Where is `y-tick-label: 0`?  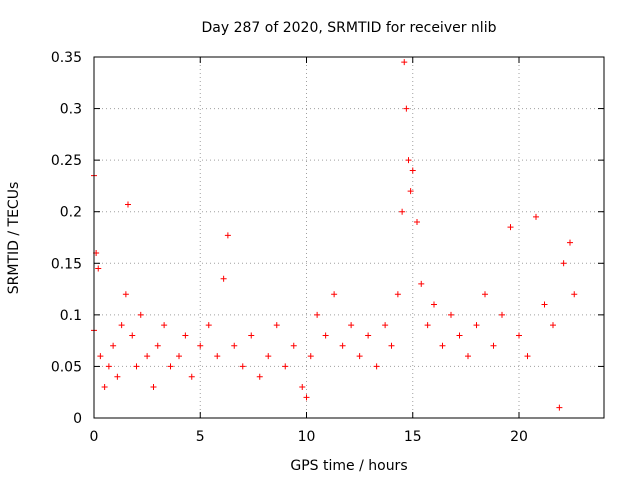 y-tick-label: 0 is located at coordinates (77, 419).